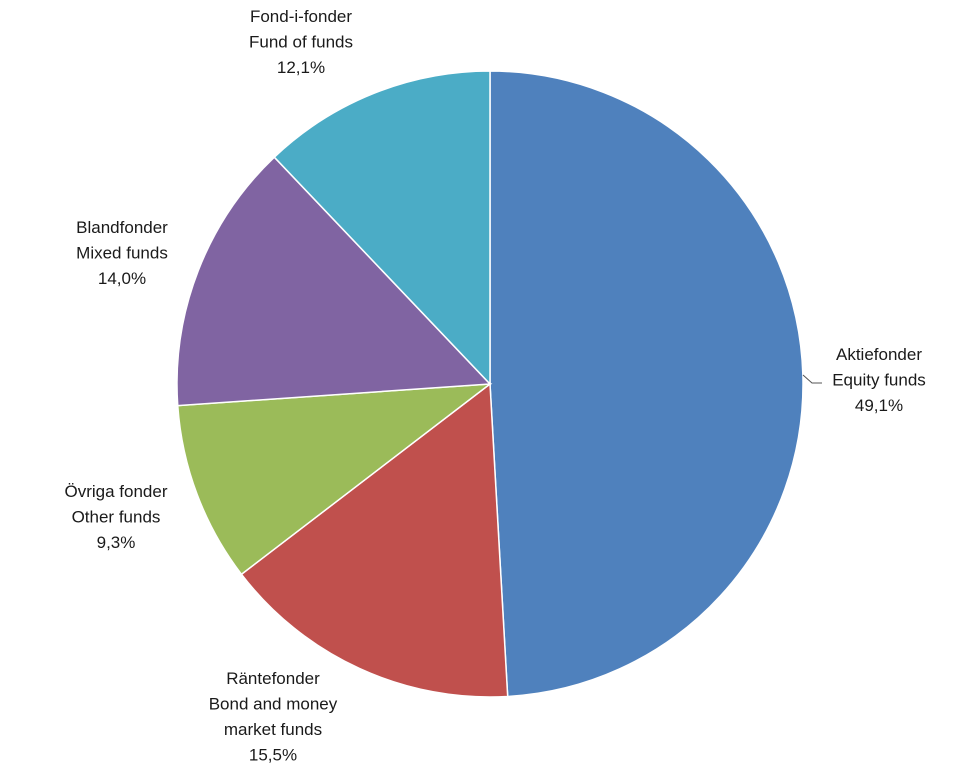  Describe the element at coordinates (334, 479) in the screenshot. I see `pie-slice-other-funds` at that location.